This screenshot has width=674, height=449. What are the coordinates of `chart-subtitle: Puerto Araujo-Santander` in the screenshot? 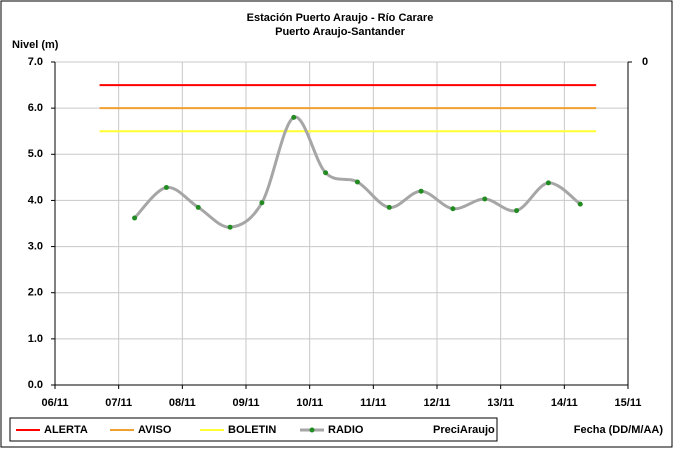 It's located at (340, 32).